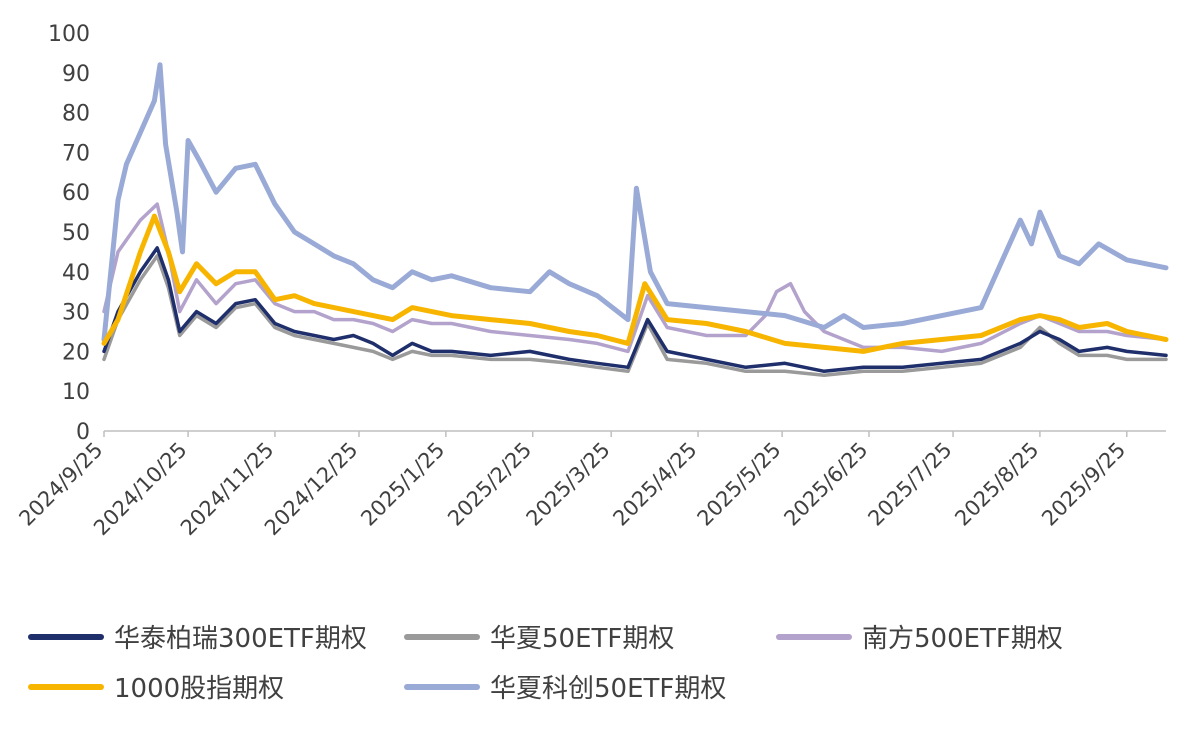  I want to click on y-tick-label: 70, so click(76, 153).